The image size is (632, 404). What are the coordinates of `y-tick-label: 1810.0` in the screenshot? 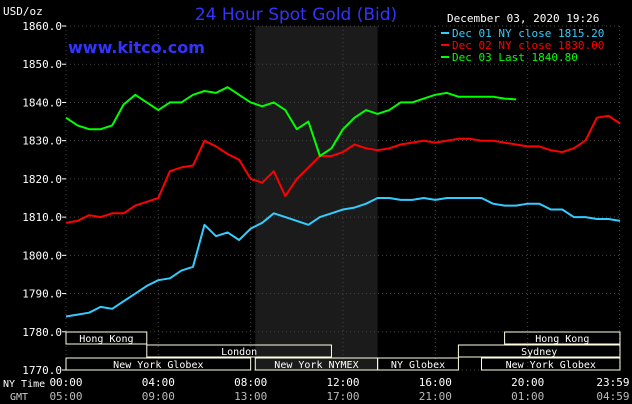 It's located at (42, 217).